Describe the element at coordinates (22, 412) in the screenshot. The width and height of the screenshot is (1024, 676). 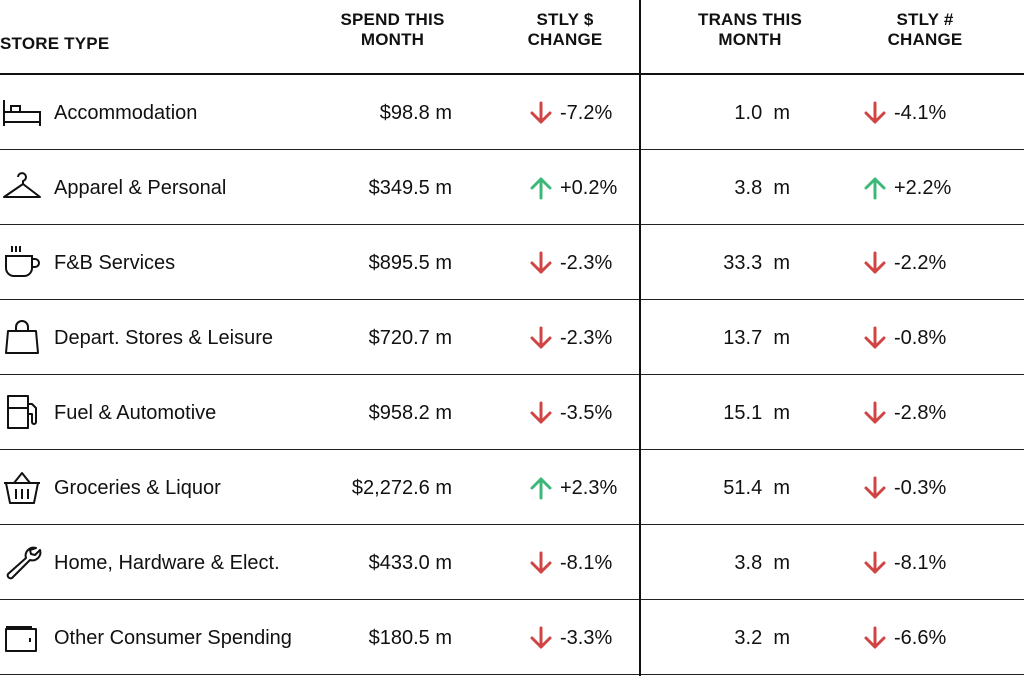
I see `fuel-pump-icon` at that location.